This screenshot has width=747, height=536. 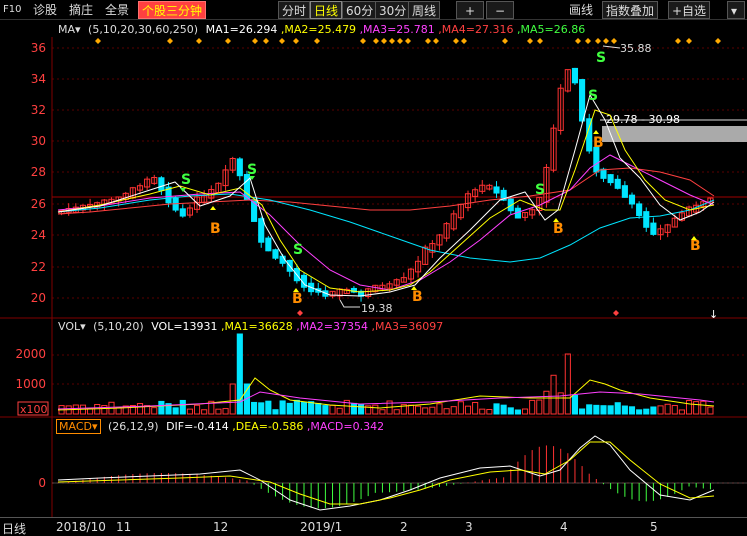 What do you see at coordinates (674, 134) in the screenshot?
I see `range-box` at bounding box center [674, 134].